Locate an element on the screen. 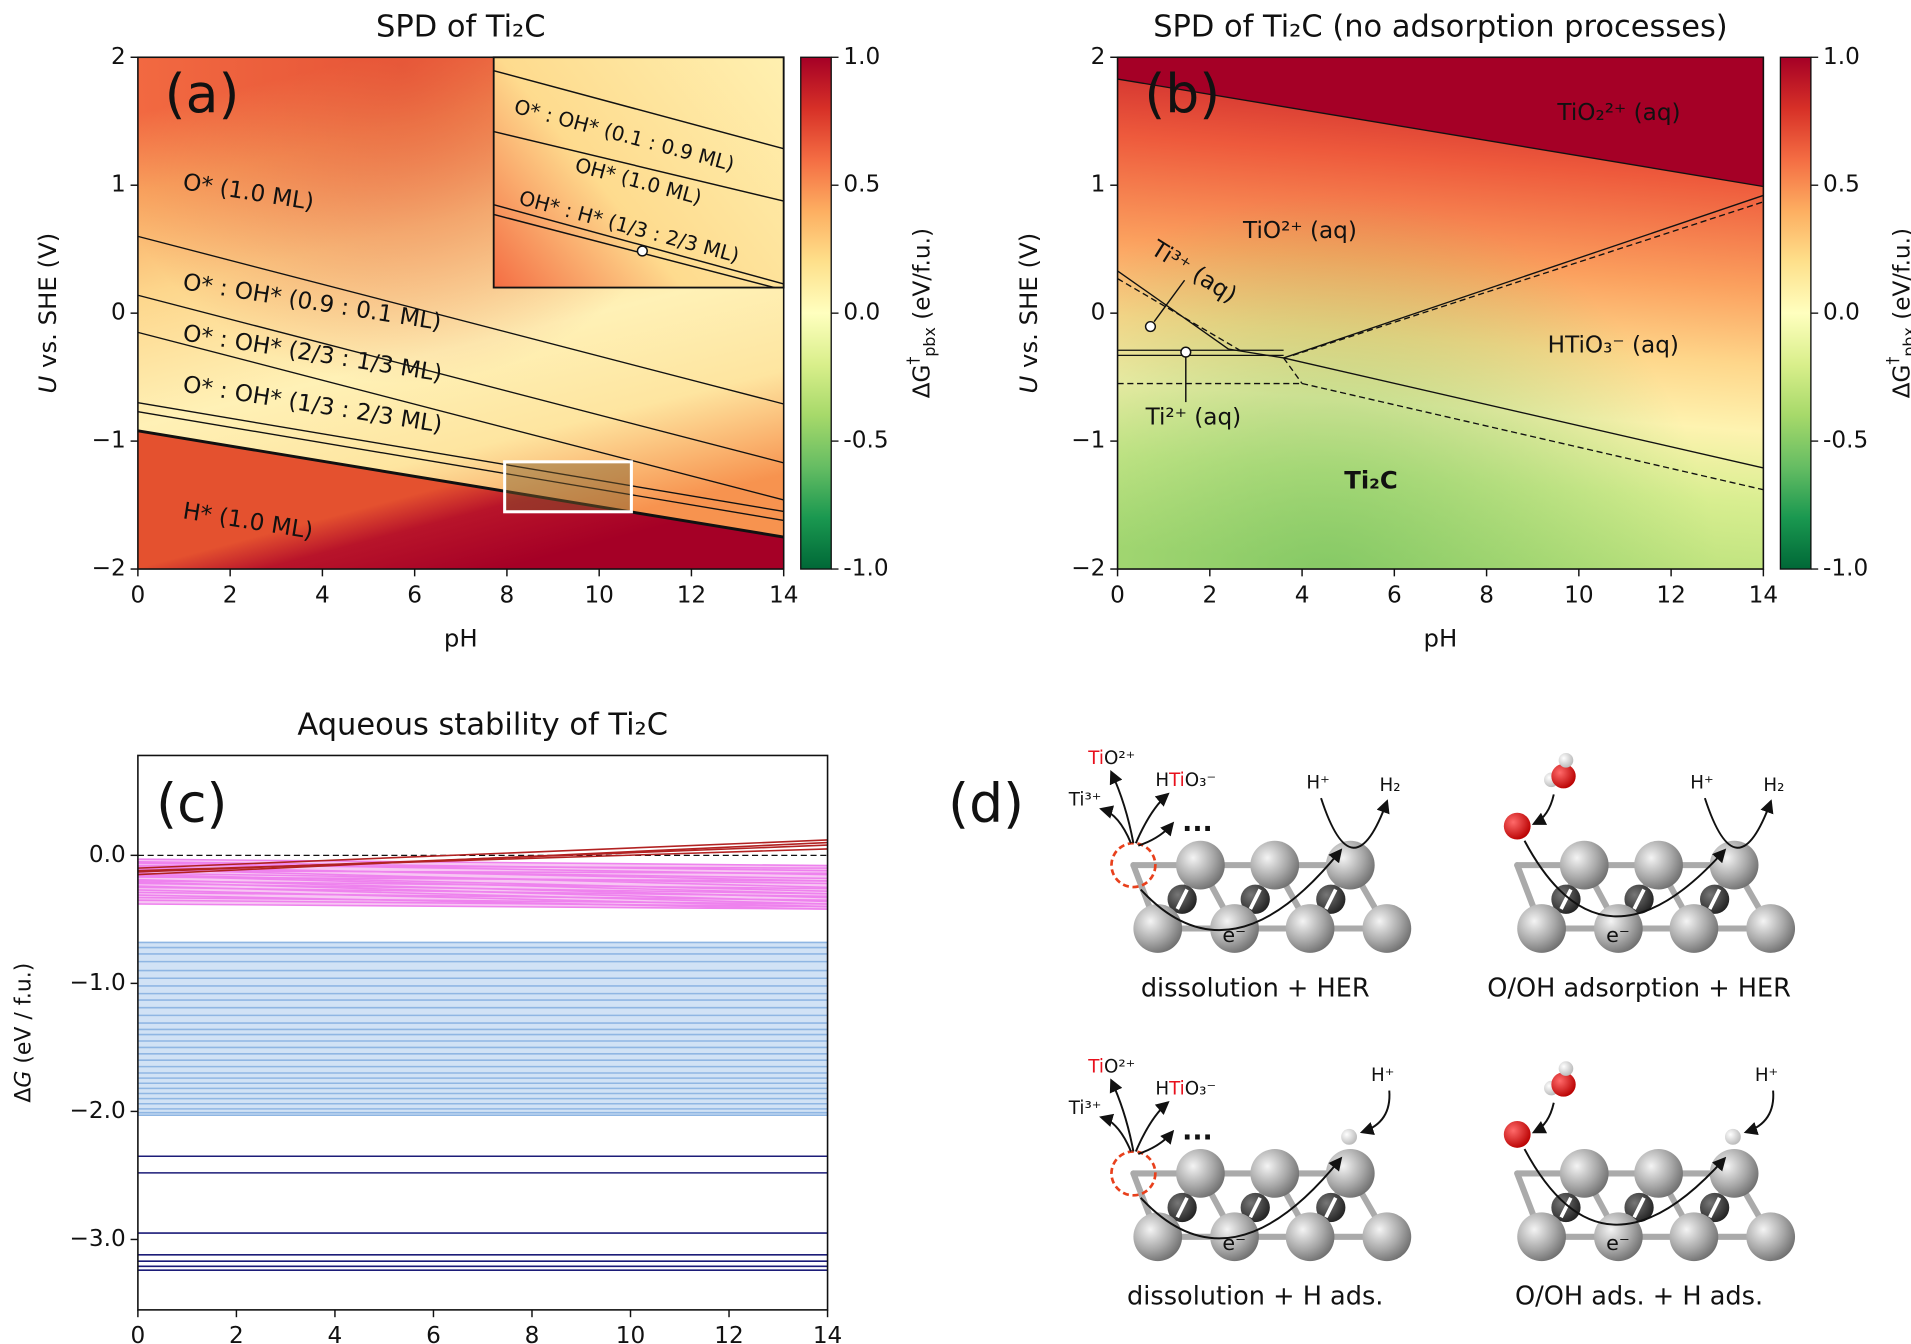 The width and height of the screenshot is (1911, 1344). y-axis-label: ΔG (eV / f.u.) is located at coordinates (24, 1033).